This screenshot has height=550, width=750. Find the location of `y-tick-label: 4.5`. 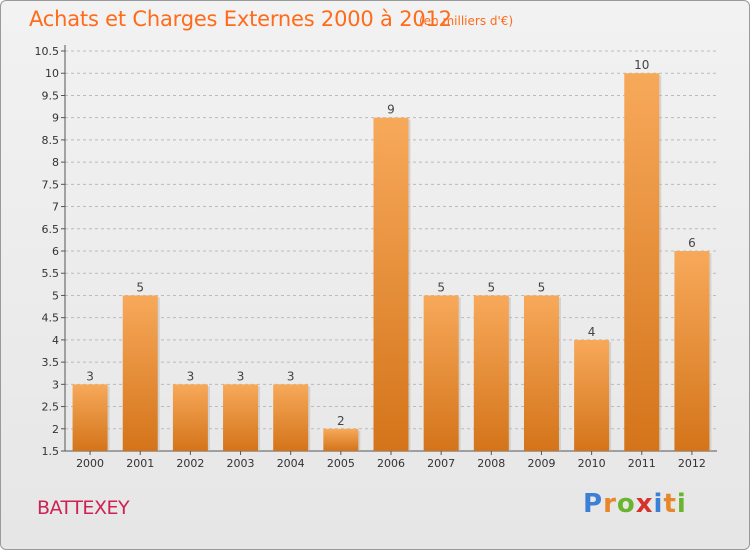

y-tick-label: 4.5 is located at coordinates (51, 318).